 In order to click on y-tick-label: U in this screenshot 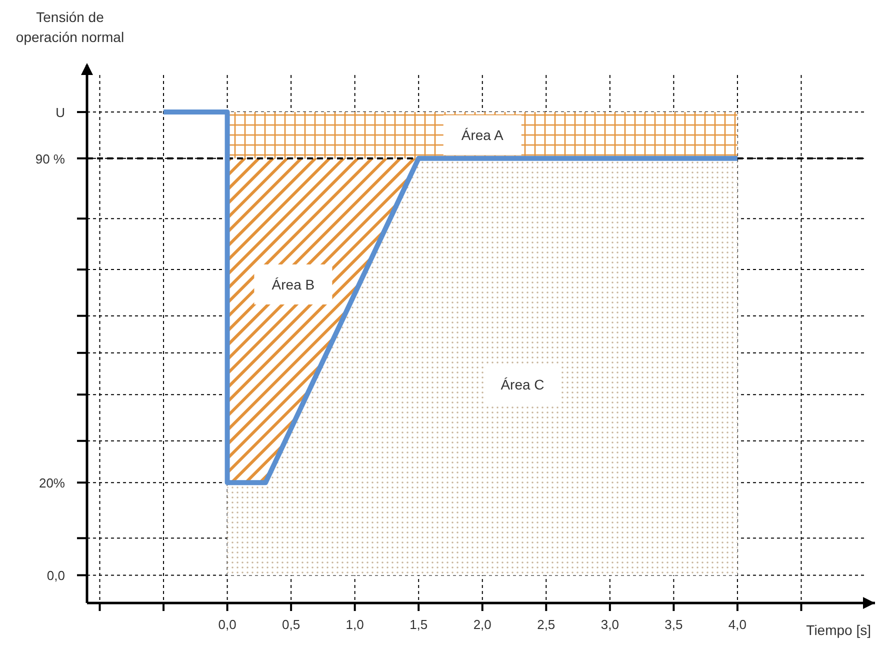, I will do `click(60, 112)`.